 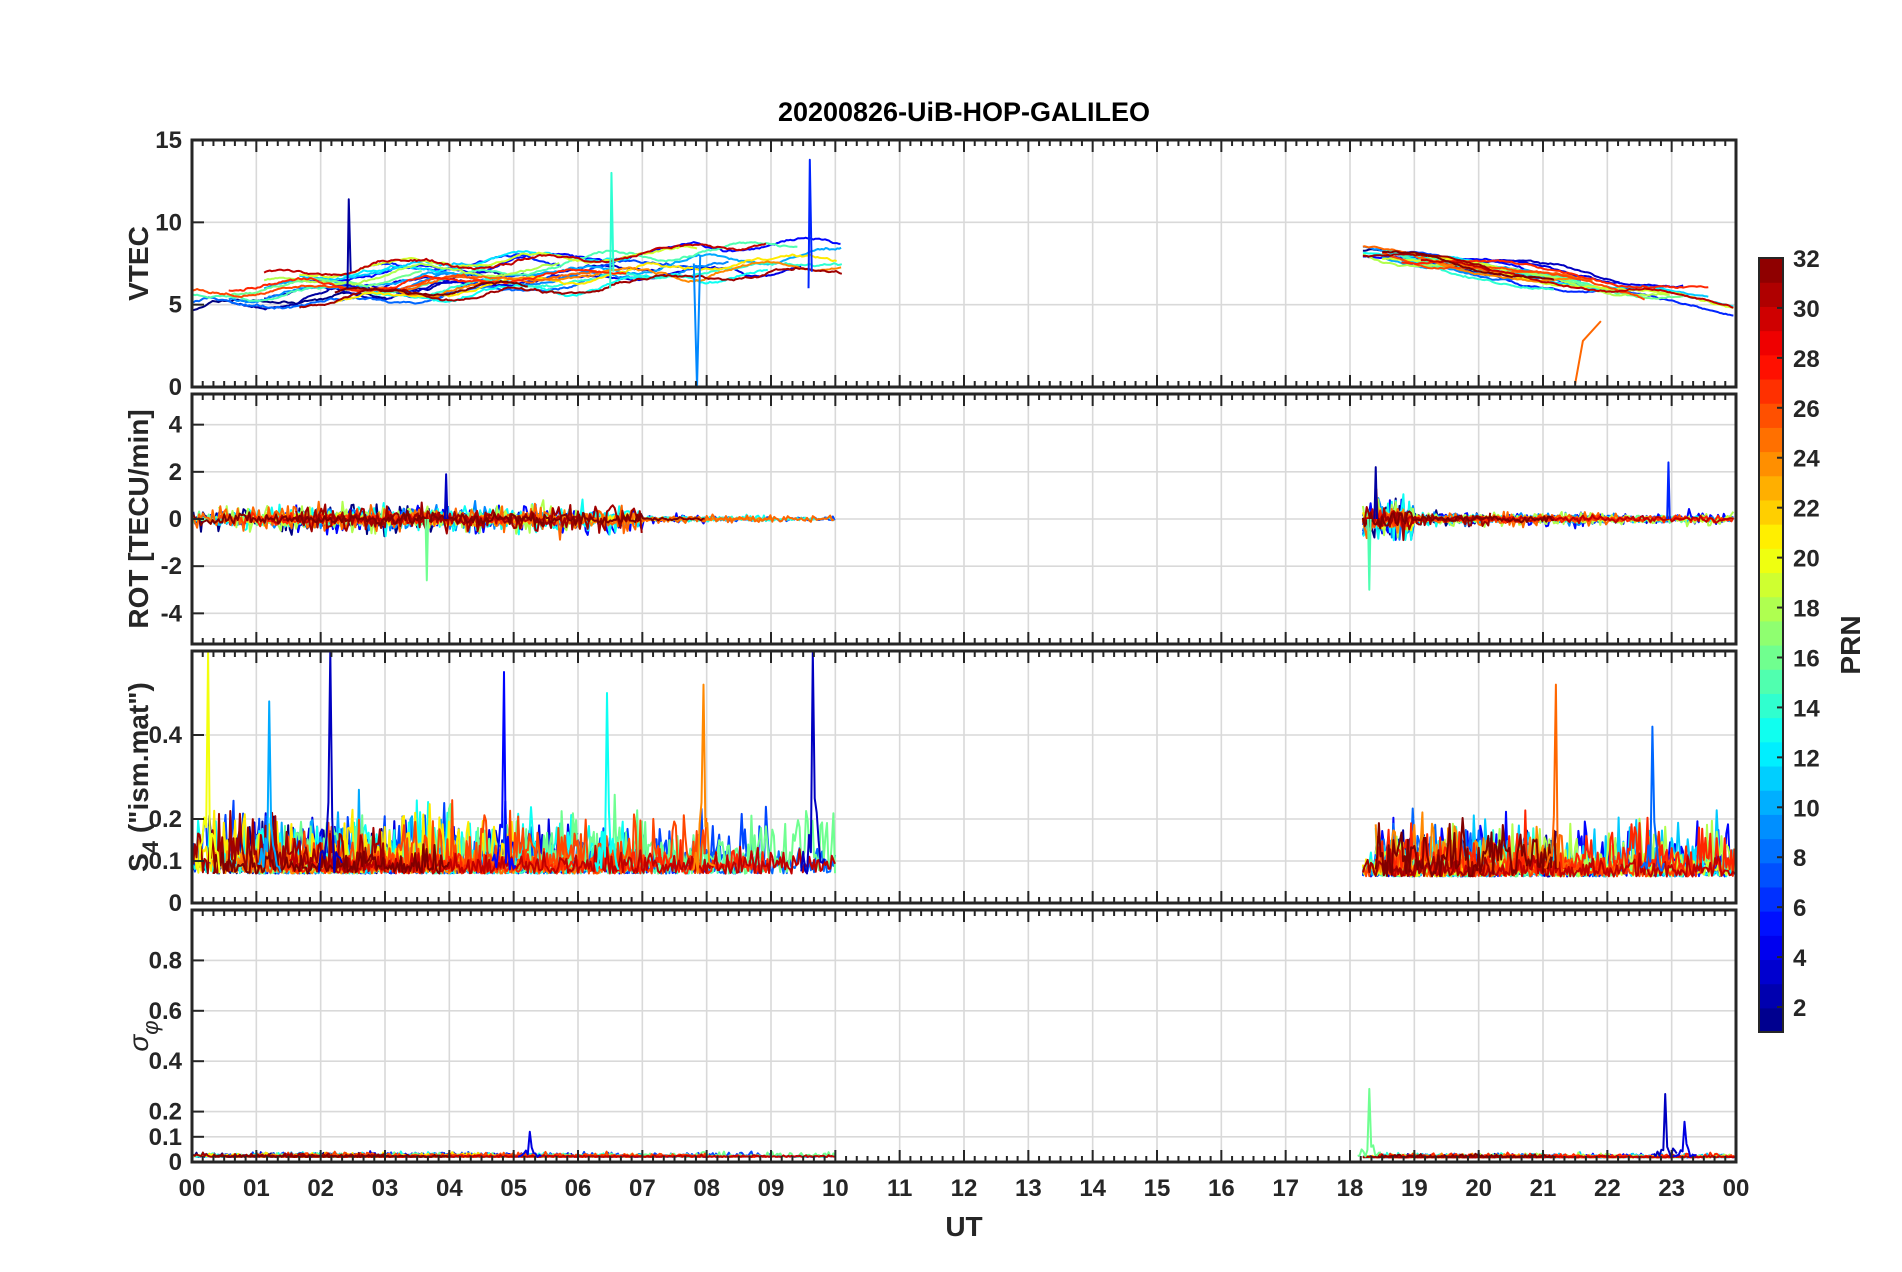 I want to click on y-axis-label-sub: 4, so click(x=150, y=846).